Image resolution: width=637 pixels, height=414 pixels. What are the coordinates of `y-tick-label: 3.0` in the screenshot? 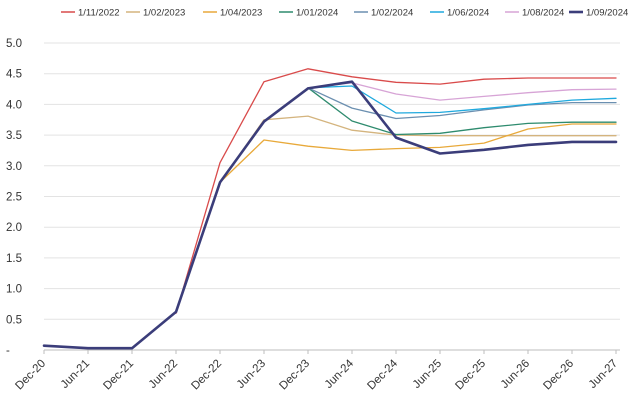 It's located at (14, 167).